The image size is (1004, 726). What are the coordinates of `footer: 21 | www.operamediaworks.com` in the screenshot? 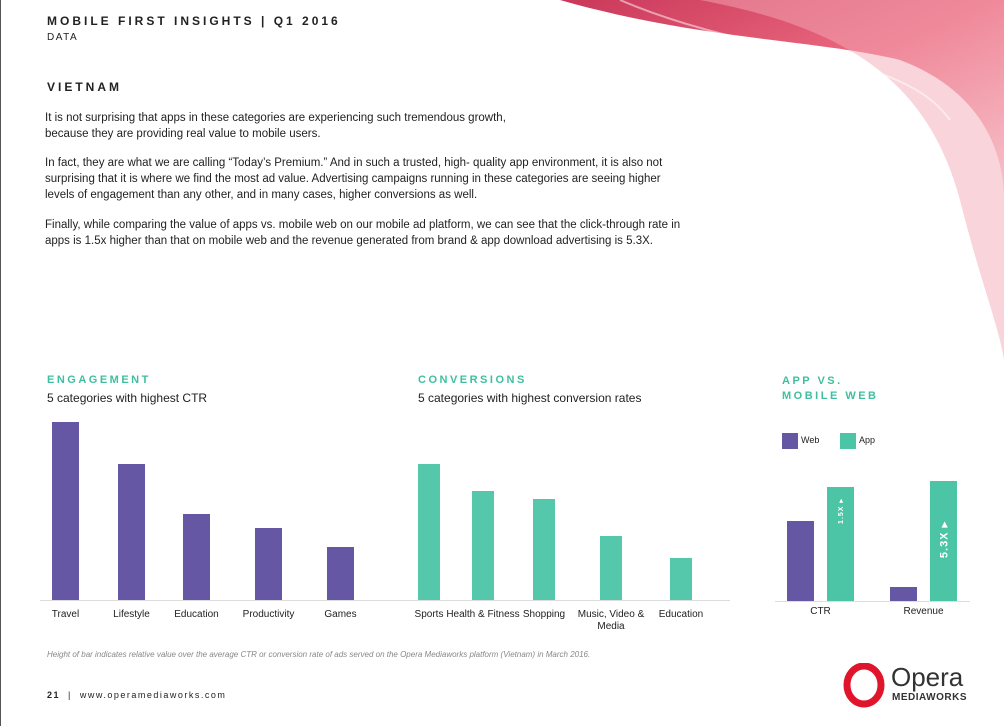 It's located at (137, 695).